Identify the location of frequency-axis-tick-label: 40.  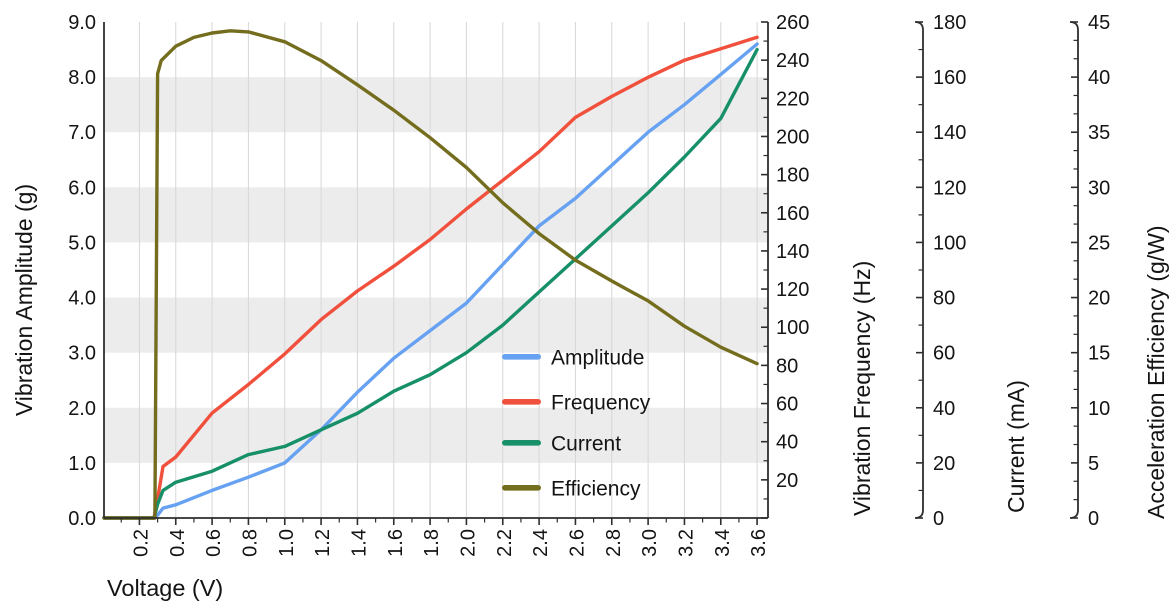
(787, 443).